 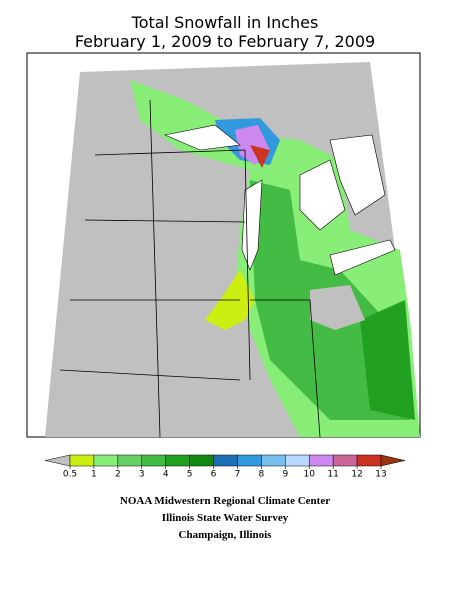 What do you see at coordinates (356, 475) in the screenshot?
I see `tick-label: 12` at bounding box center [356, 475].